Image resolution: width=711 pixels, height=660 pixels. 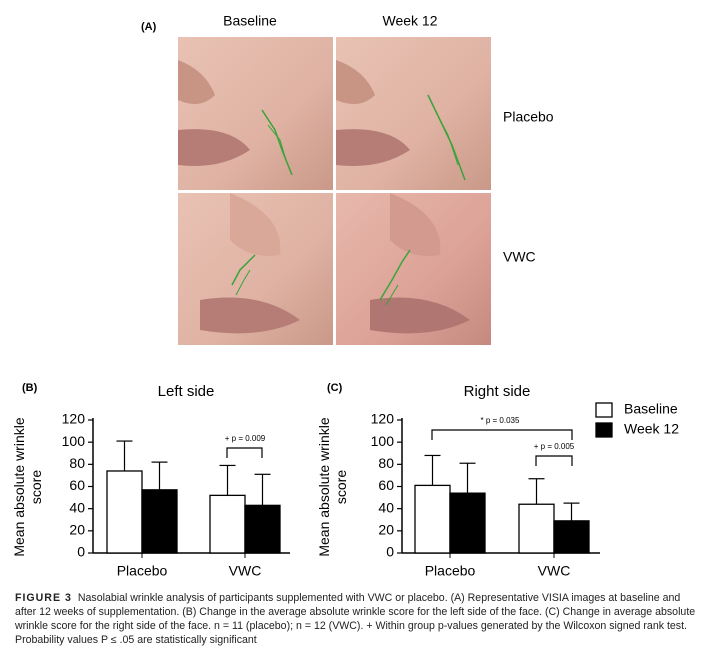 I want to click on panel-label: (C), so click(x=335, y=388).